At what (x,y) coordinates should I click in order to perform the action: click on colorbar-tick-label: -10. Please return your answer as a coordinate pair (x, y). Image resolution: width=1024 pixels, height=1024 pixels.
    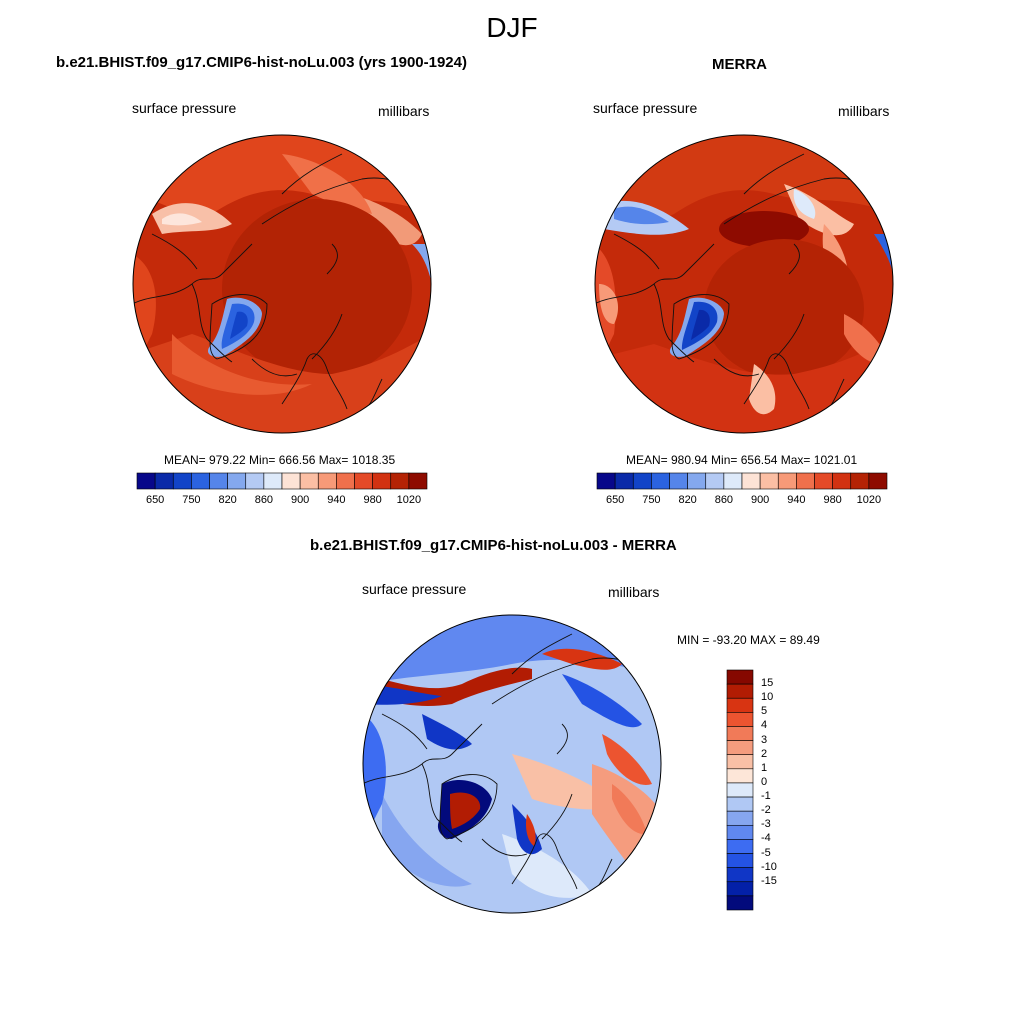
    Looking at the image, I should click on (769, 866).